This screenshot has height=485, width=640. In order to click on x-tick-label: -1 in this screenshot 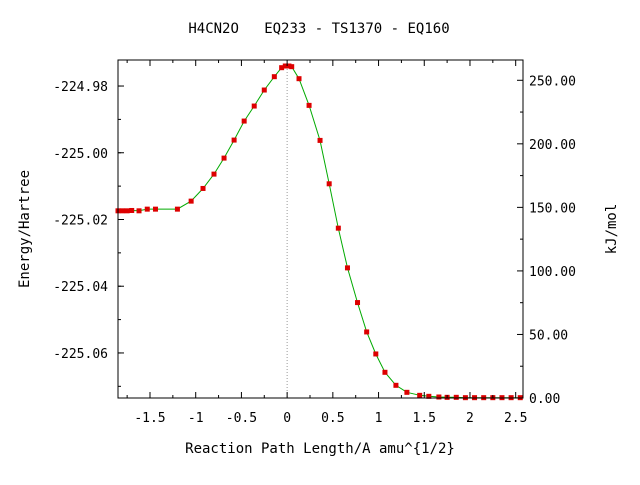, I will do `click(196, 418)`.